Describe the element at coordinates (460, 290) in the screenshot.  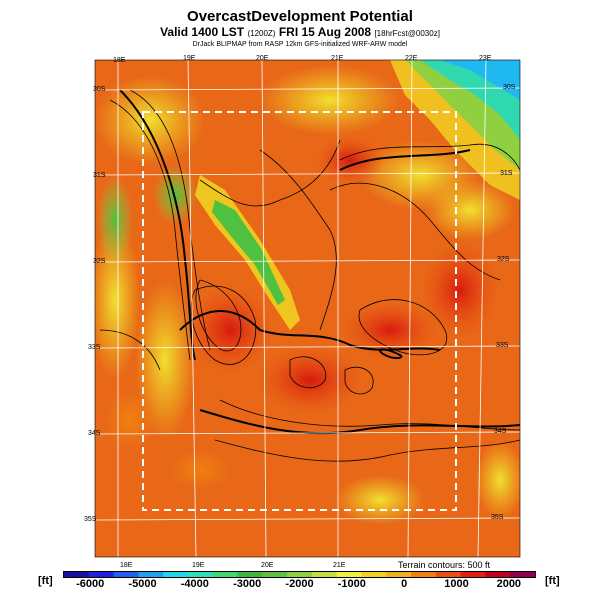
I see `field-red-east` at that location.